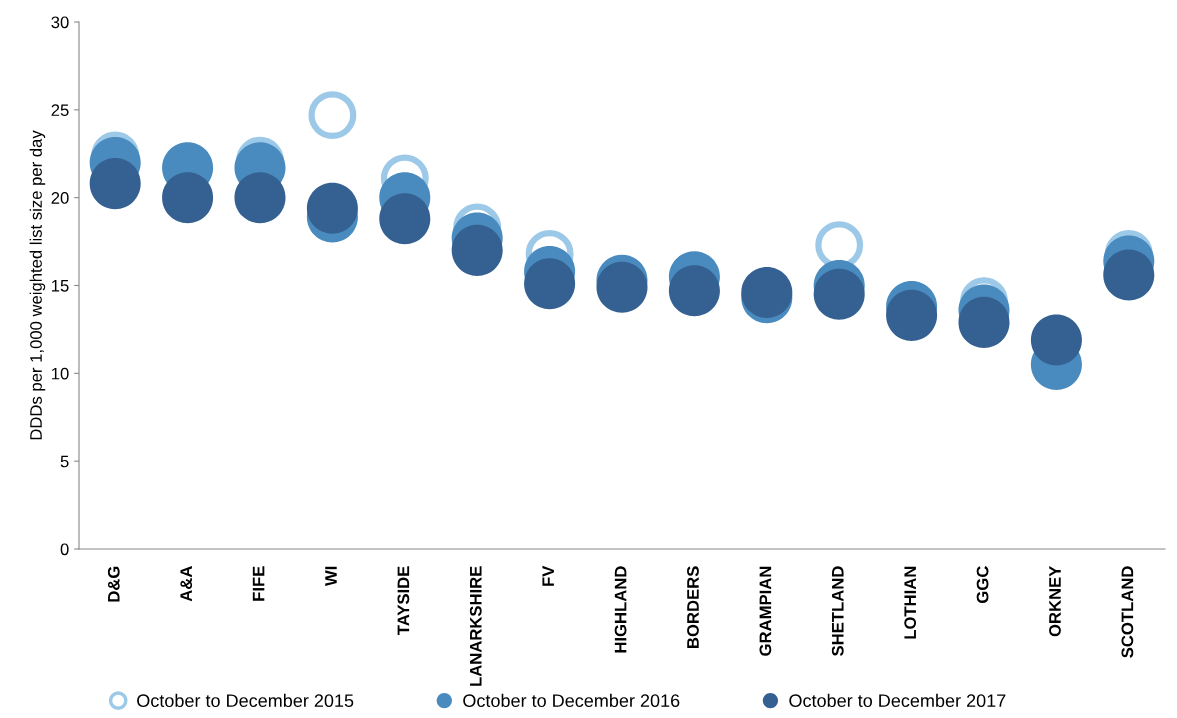 This screenshot has width=1177, height=718. Describe the element at coordinates (1055, 601) in the screenshot. I see `x-tick-label: ORKNEY` at that location.